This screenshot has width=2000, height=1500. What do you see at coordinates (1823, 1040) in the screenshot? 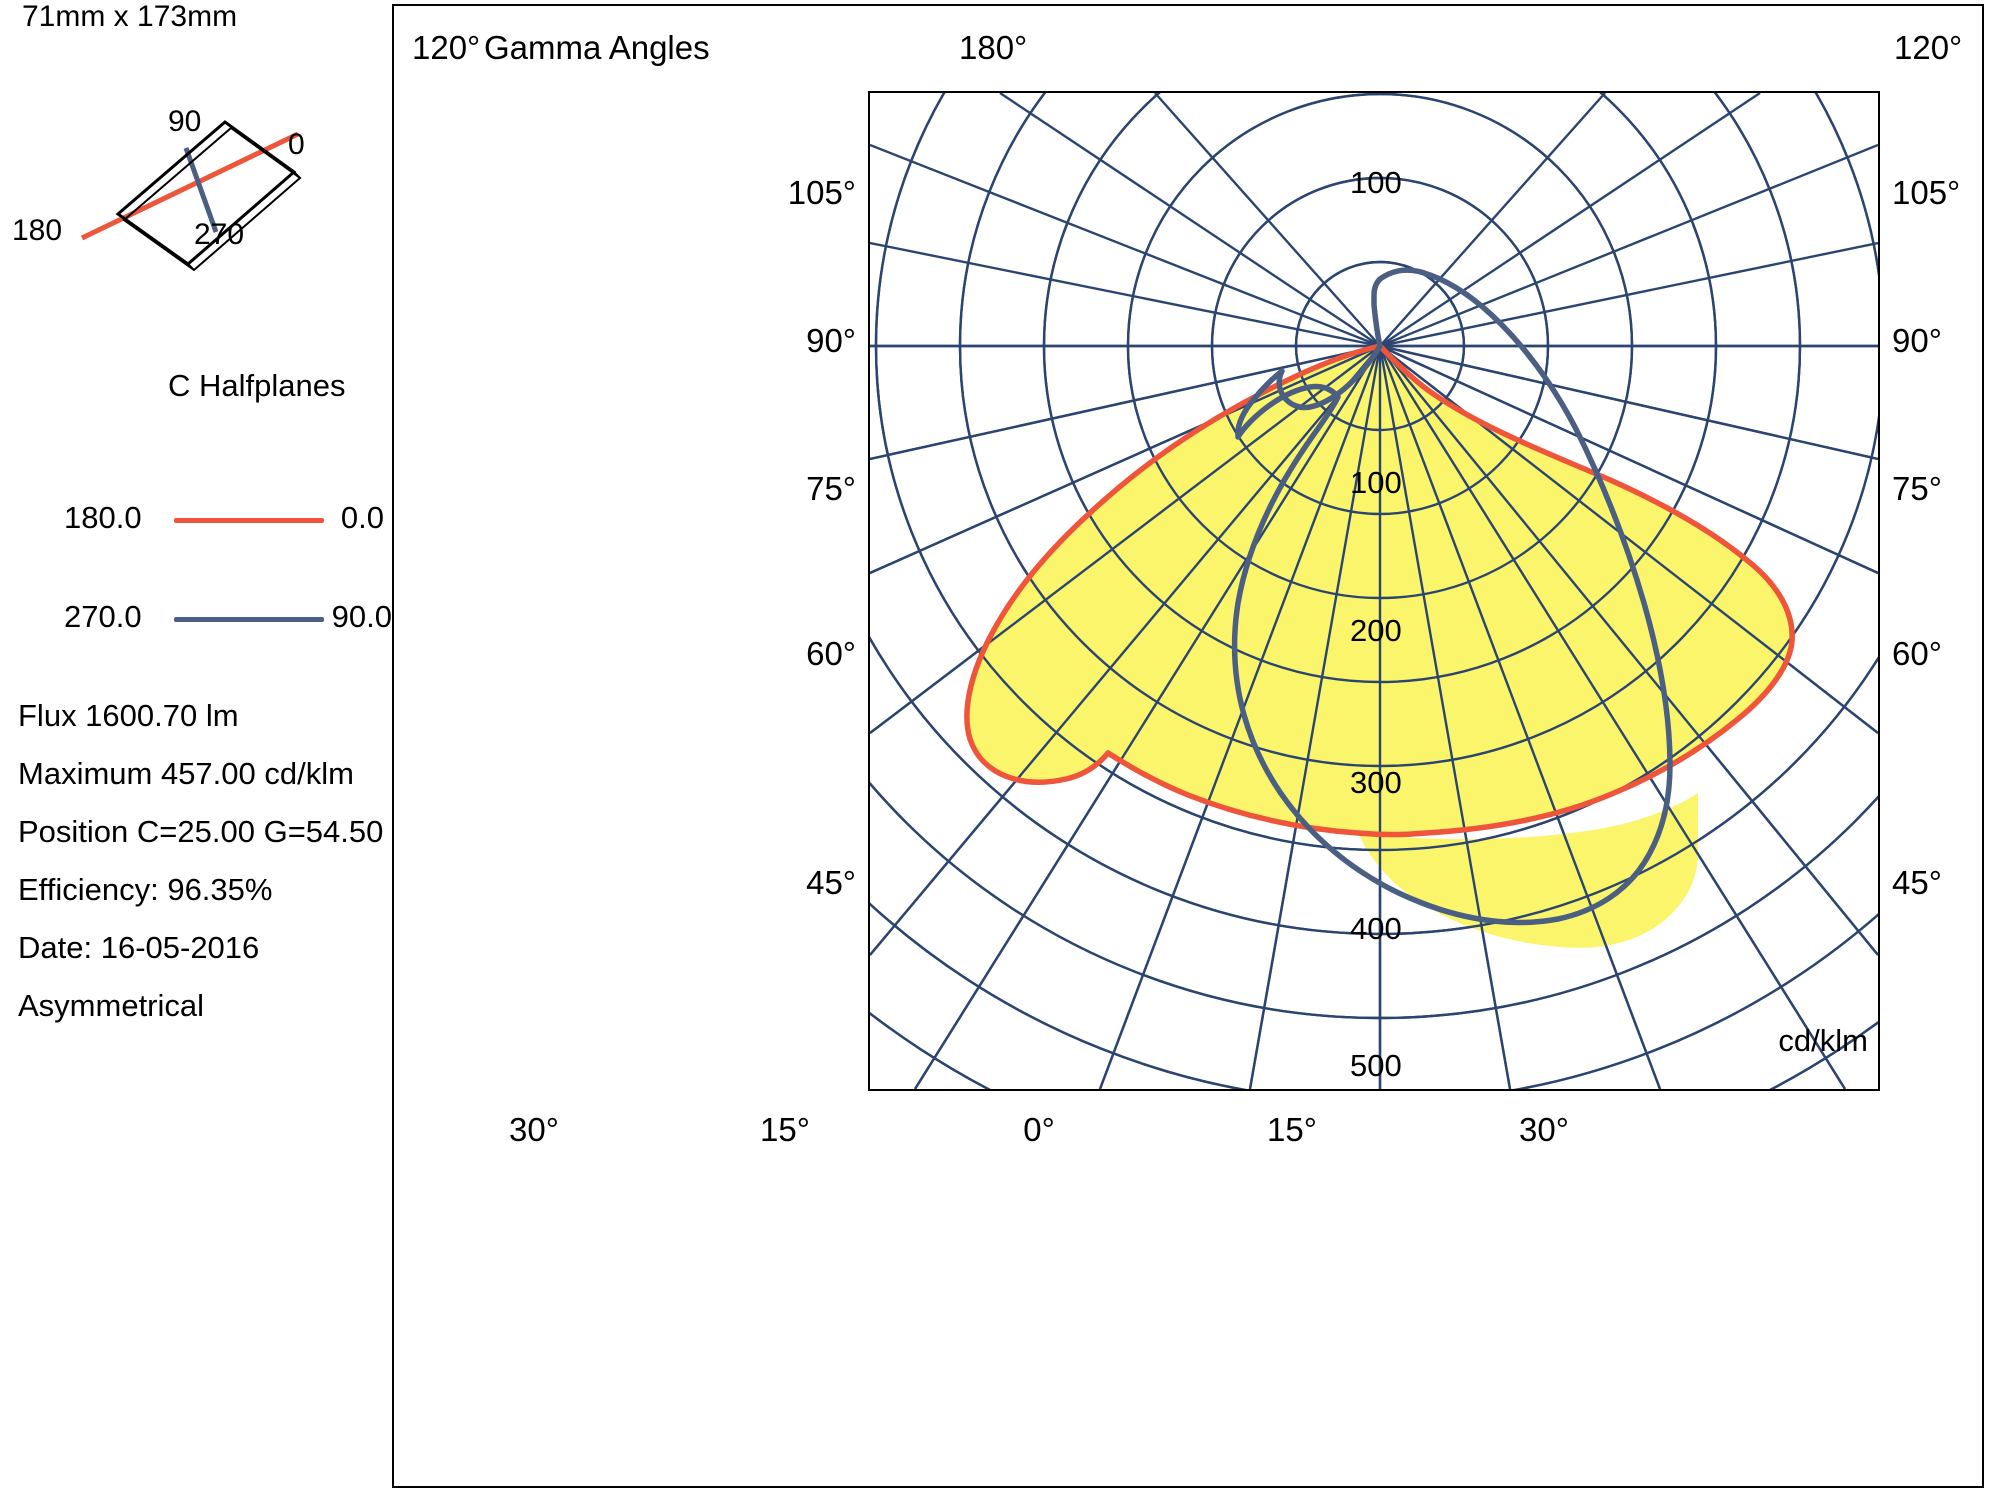
I see `unit-label-cd-per-klm: cd/klm` at bounding box center [1823, 1040].